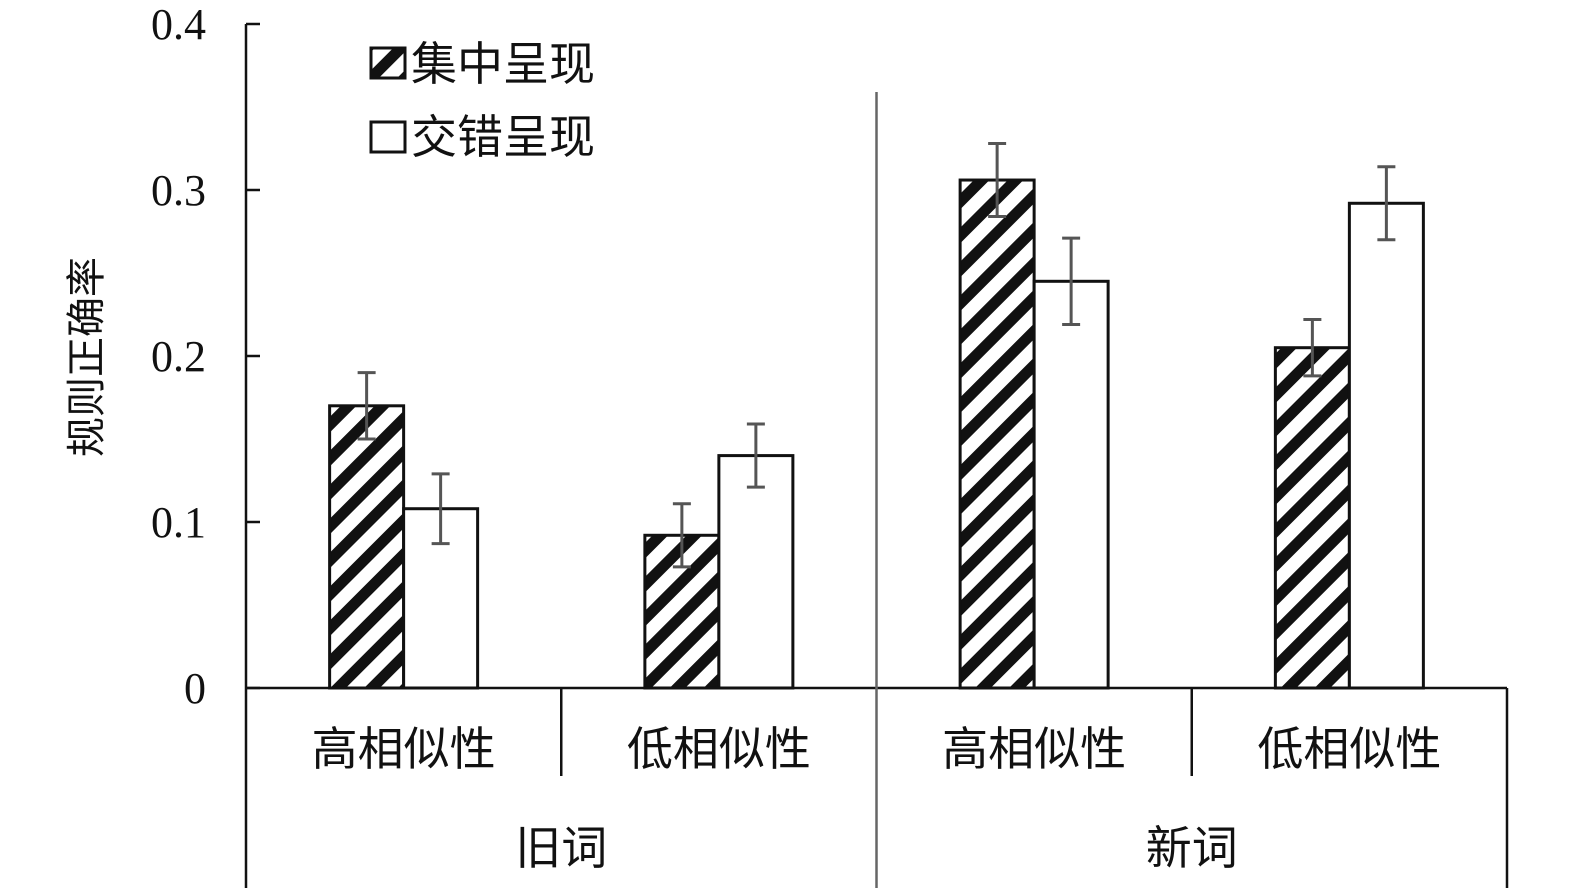 The width and height of the screenshot is (1575, 888). Describe the element at coordinates (87, 357) in the screenshot. I see `y-axis-title: 规则正确率` at that location.